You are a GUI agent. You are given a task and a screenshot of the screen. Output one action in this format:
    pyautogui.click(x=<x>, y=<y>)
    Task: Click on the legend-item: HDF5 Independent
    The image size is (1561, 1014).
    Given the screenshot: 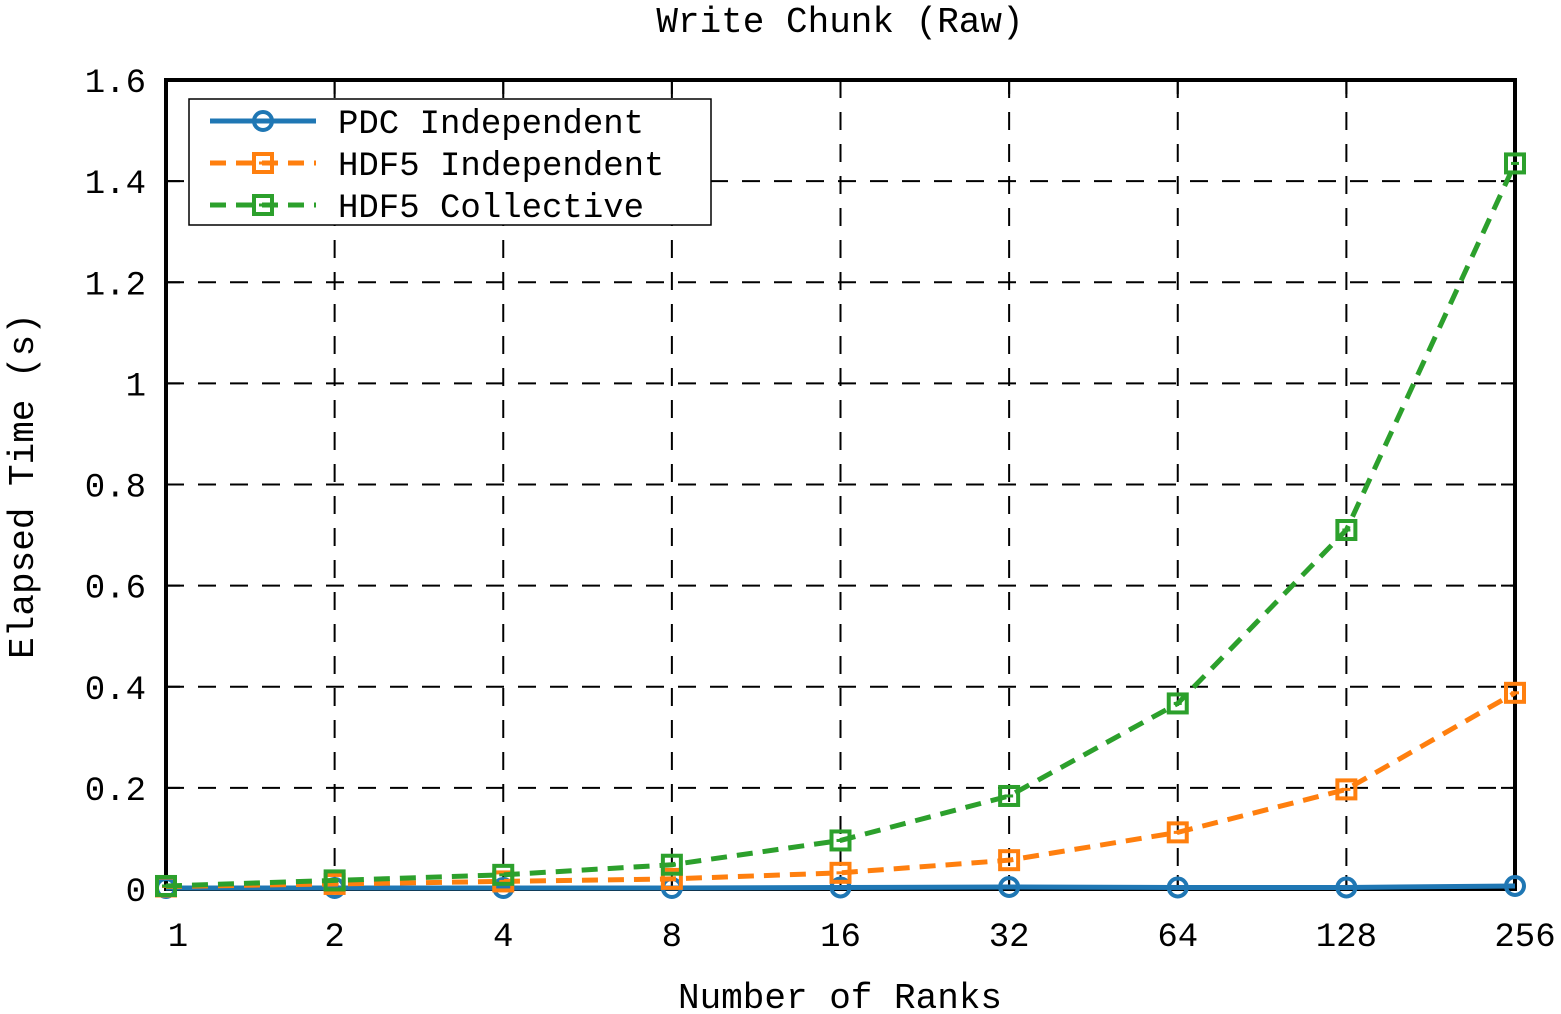 What is the action you would take?
    pyautogui.click(x=437, y=167)
    